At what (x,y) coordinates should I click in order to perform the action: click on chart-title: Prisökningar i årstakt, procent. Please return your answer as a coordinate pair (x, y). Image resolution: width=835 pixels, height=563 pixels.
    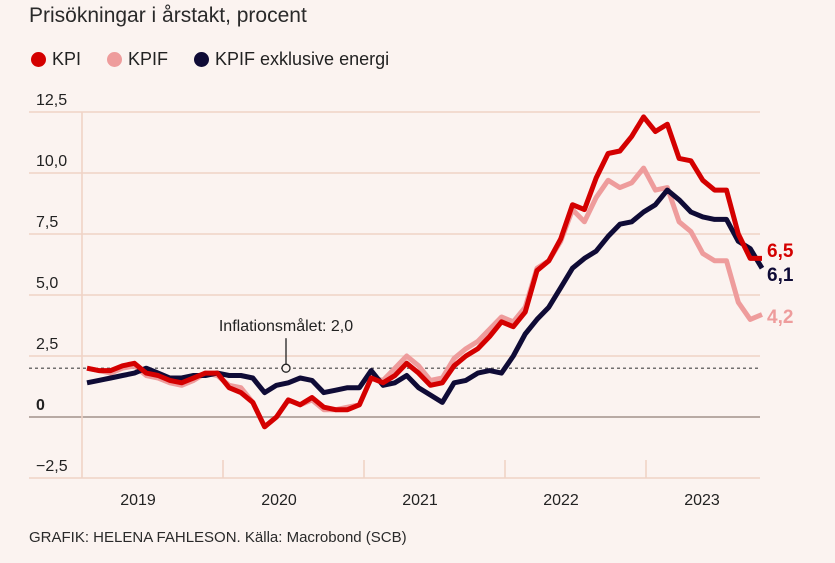
    Looking at the image, I should click on (168, 15).